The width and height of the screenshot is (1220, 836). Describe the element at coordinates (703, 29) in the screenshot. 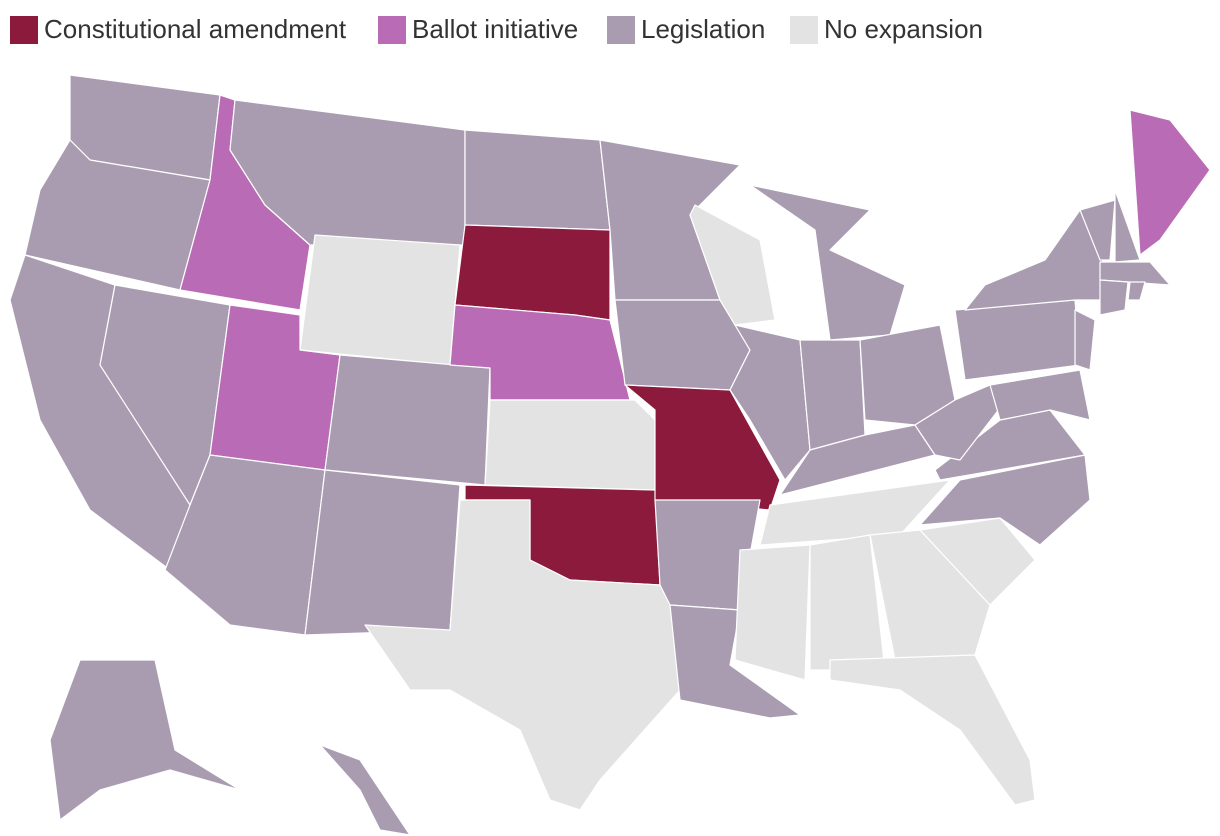

I see `legend-label: Legislation` at that location.